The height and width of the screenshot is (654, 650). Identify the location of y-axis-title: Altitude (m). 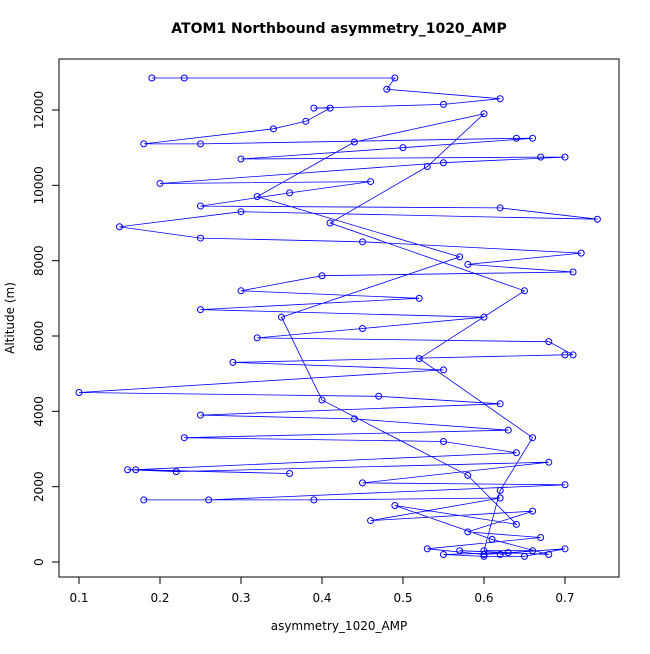
(10, 318).